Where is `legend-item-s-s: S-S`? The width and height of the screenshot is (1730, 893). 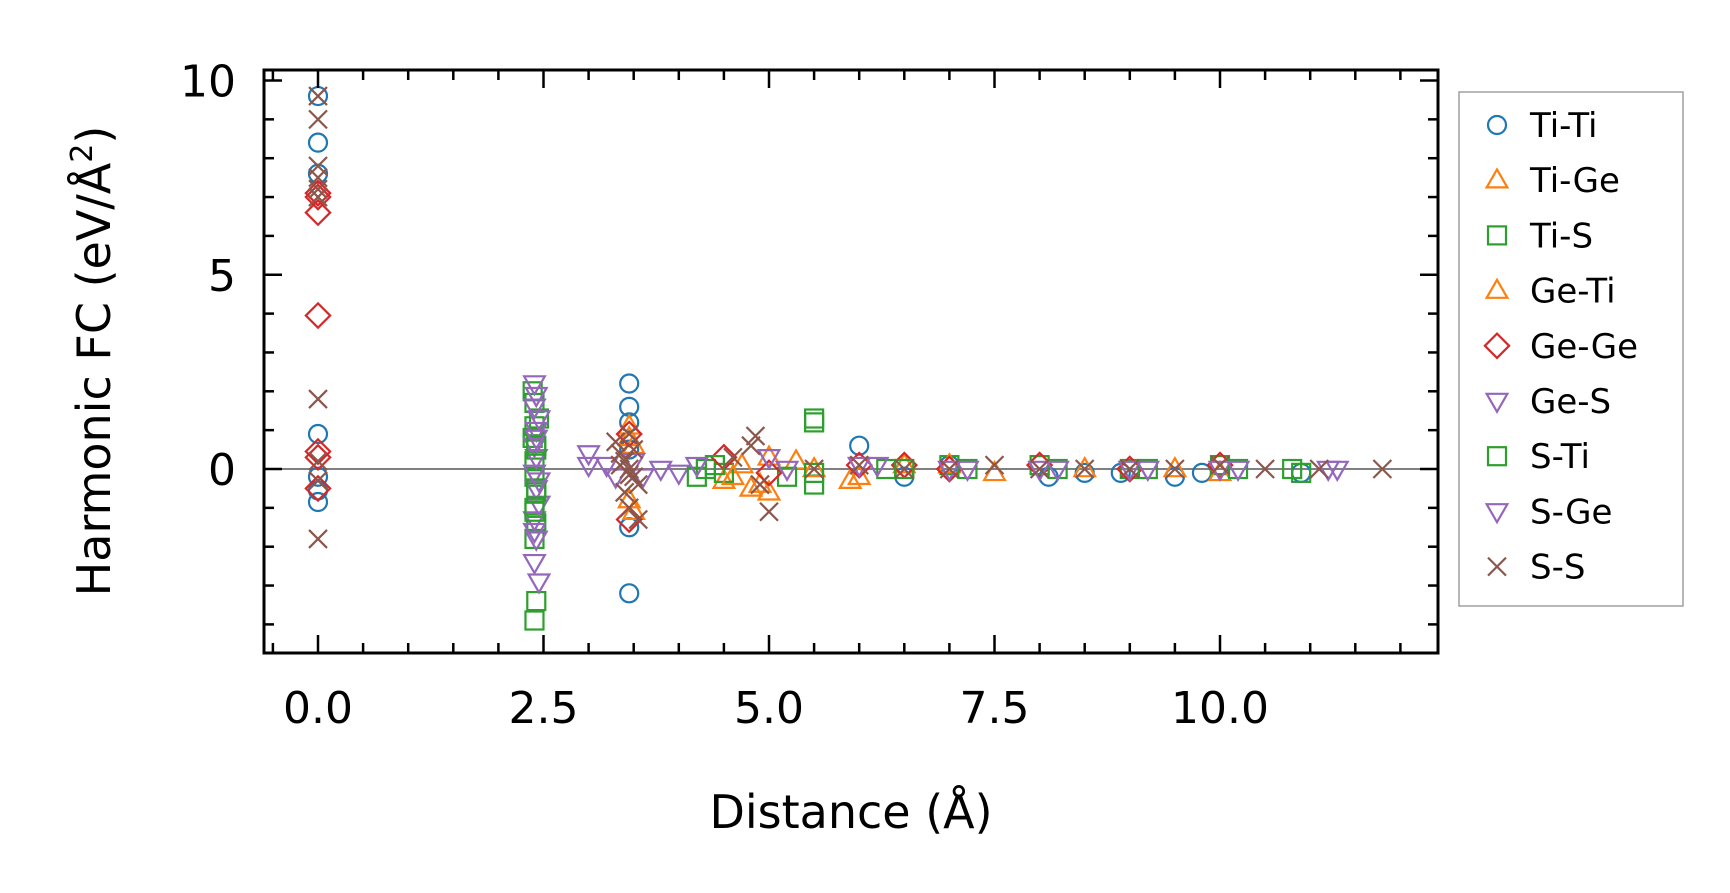 legend-item-s-s: S-S is located at coordinates (1536, 568).